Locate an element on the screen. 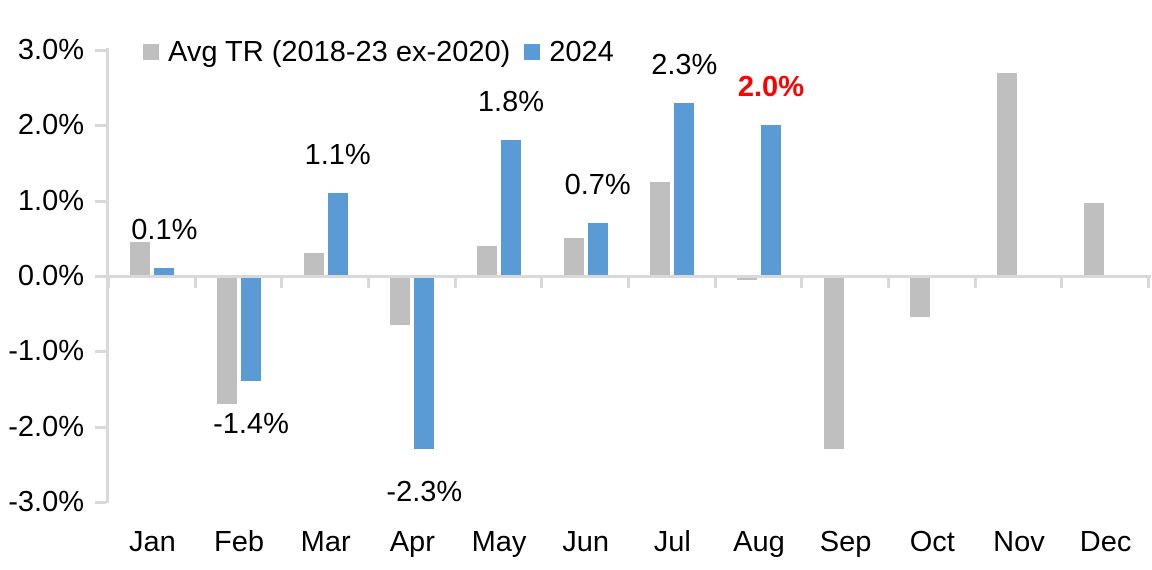 Image resolution: width=1152 pixels, height=570 pixels. bar-2024-aug is located at coordinates (770, 200).